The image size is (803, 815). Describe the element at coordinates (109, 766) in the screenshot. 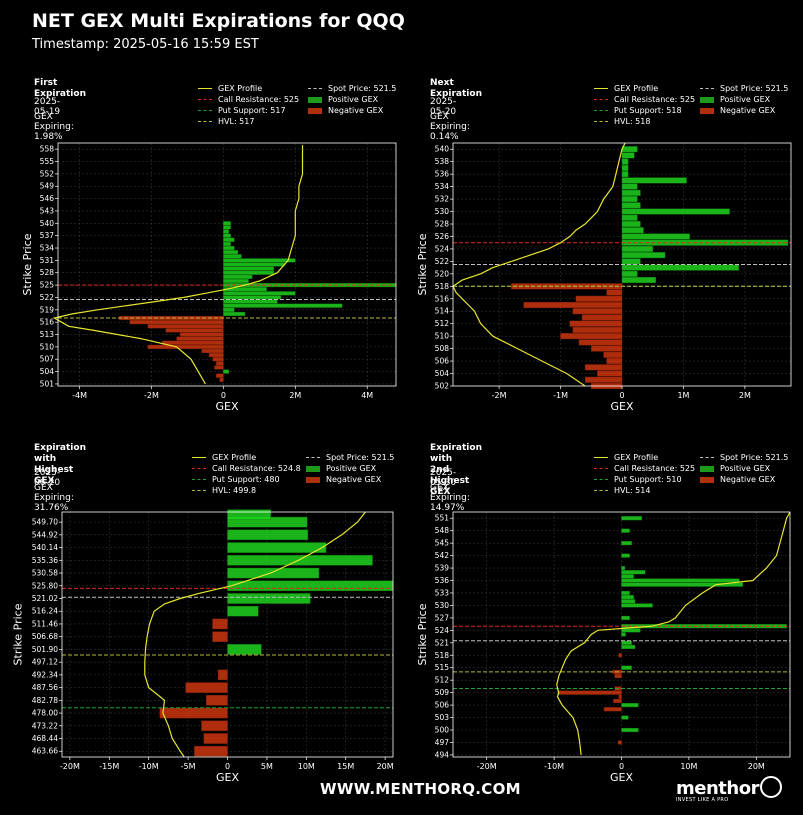

I see `x-tick-label: -15M` at that location.